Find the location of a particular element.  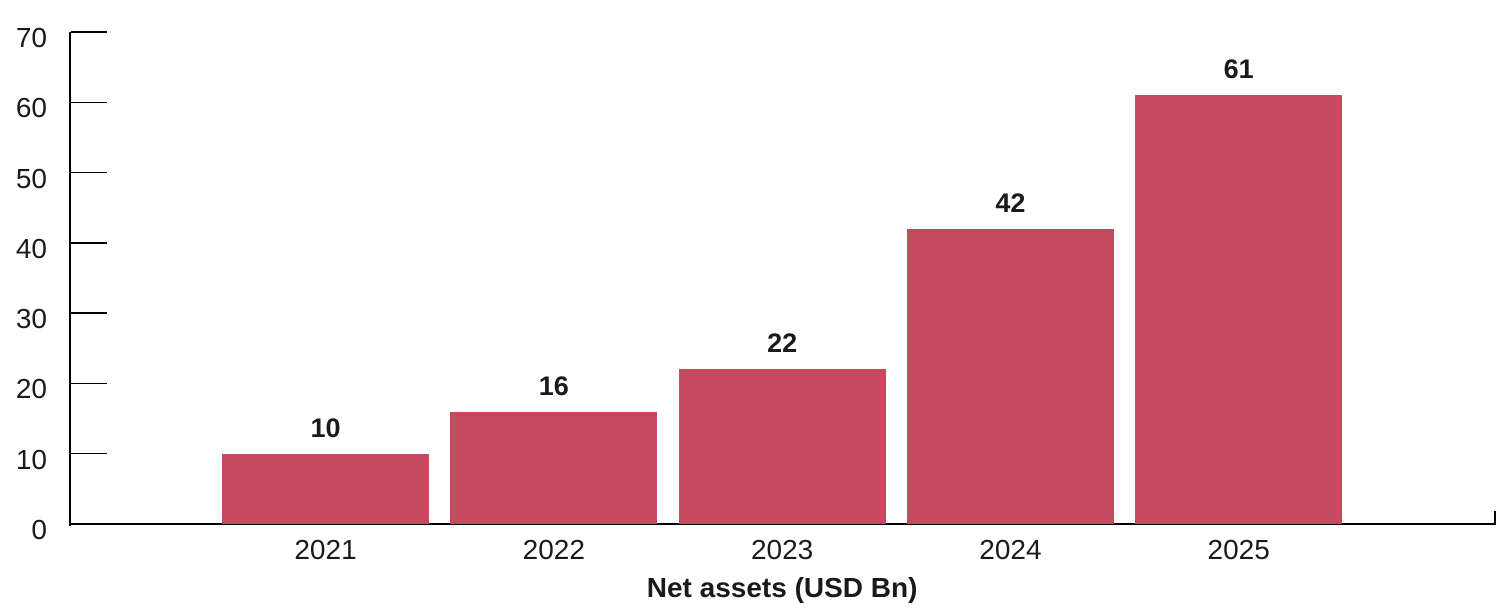

y-tick-label: 40 is located at coordinates (31, 248).